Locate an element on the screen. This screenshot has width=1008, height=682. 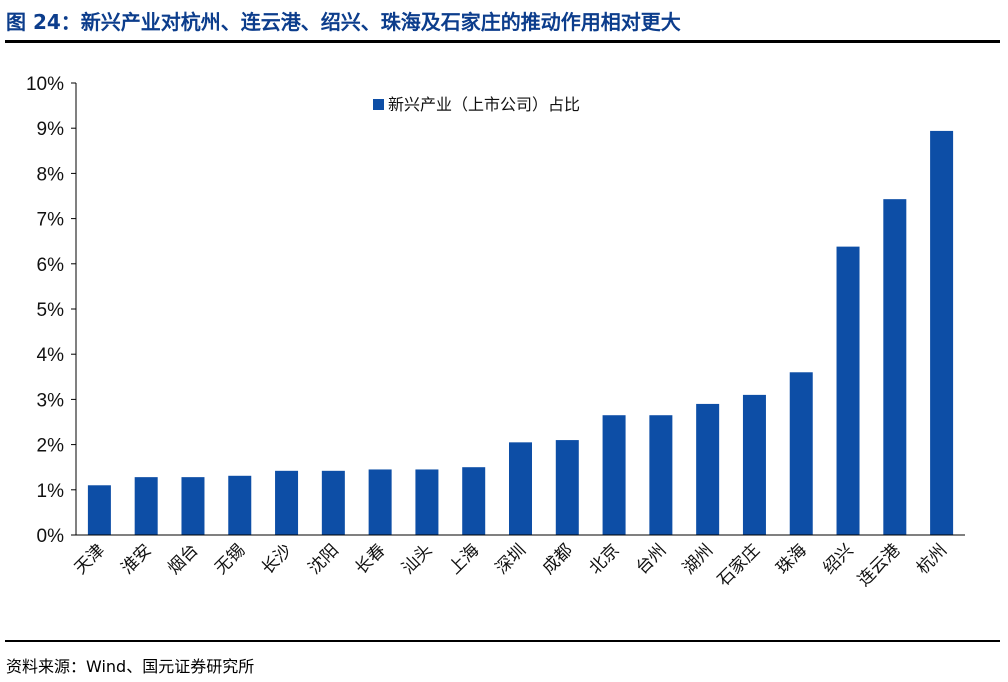
y-tick-label: 1% is located at coordinates (51, 491).